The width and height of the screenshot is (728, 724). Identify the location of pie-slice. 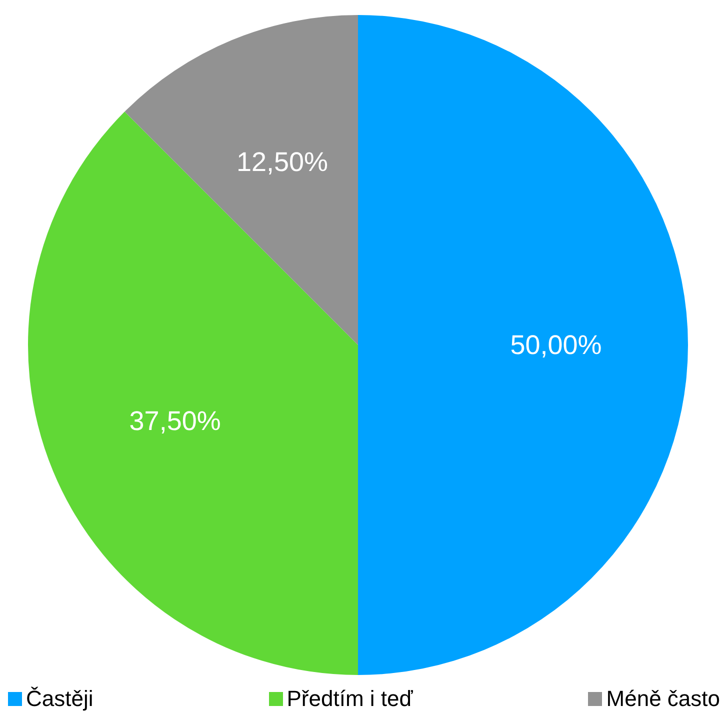
(241, 180).